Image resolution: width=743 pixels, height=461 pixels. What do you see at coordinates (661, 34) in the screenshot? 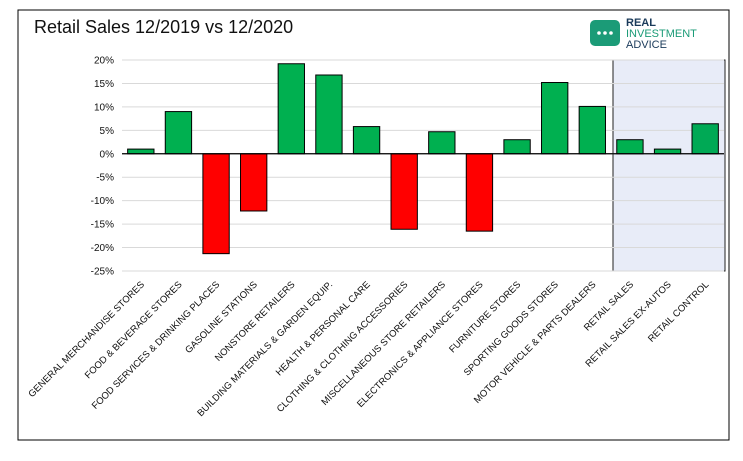
I see `logo-text: INVESTMENT` at bounding box center [661, 34].